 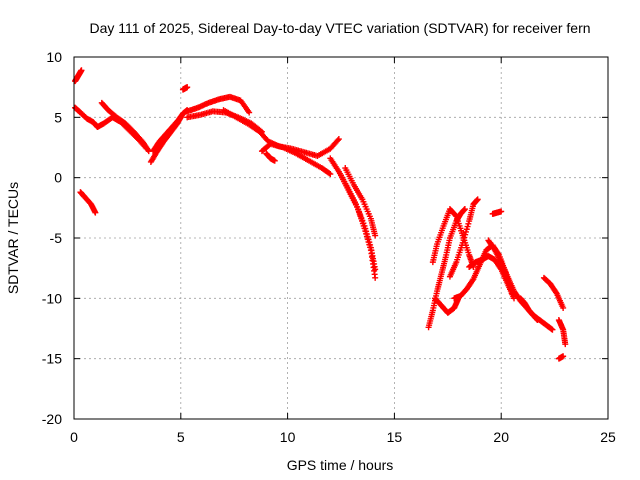 I want to click on series-arc-x, so click(x=529, y=309).